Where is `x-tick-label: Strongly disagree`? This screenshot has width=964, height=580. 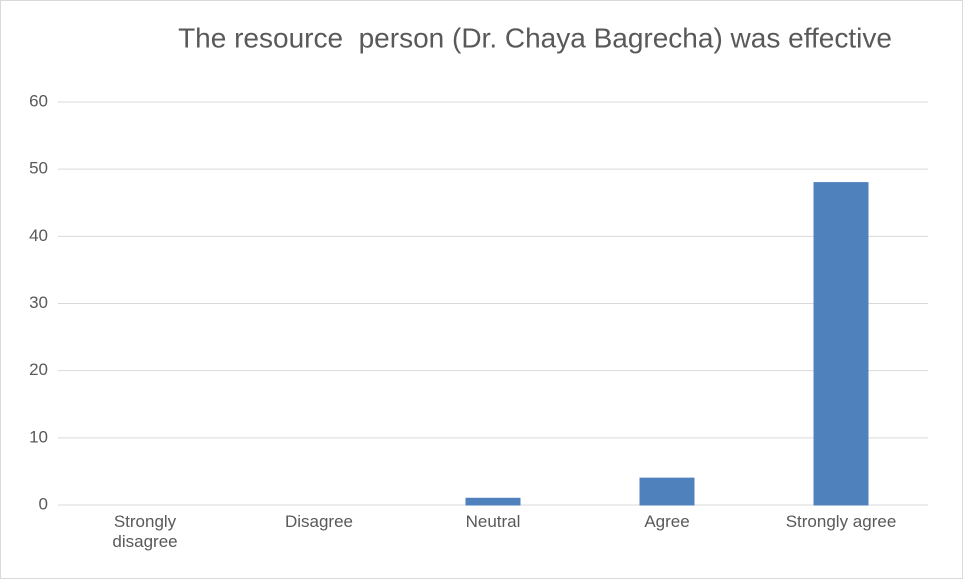
x-tick-label: Strongly disagree is located at coordinates (145, 531).